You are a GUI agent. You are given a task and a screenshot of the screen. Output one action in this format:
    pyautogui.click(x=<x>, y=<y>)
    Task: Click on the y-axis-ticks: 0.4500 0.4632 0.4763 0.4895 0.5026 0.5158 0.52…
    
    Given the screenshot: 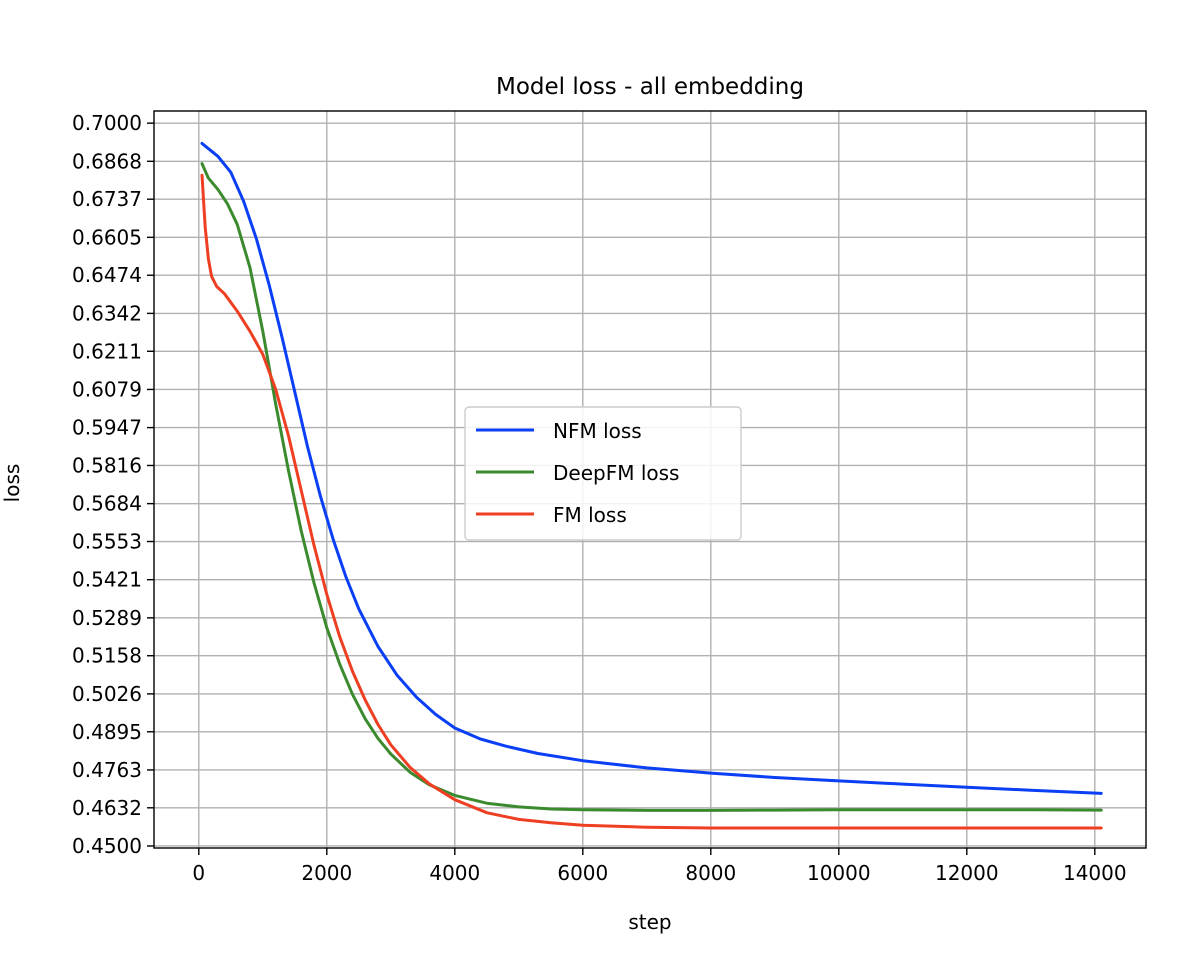 What is the action you would take?
    pyautogui.click(x=113, y=484)
    